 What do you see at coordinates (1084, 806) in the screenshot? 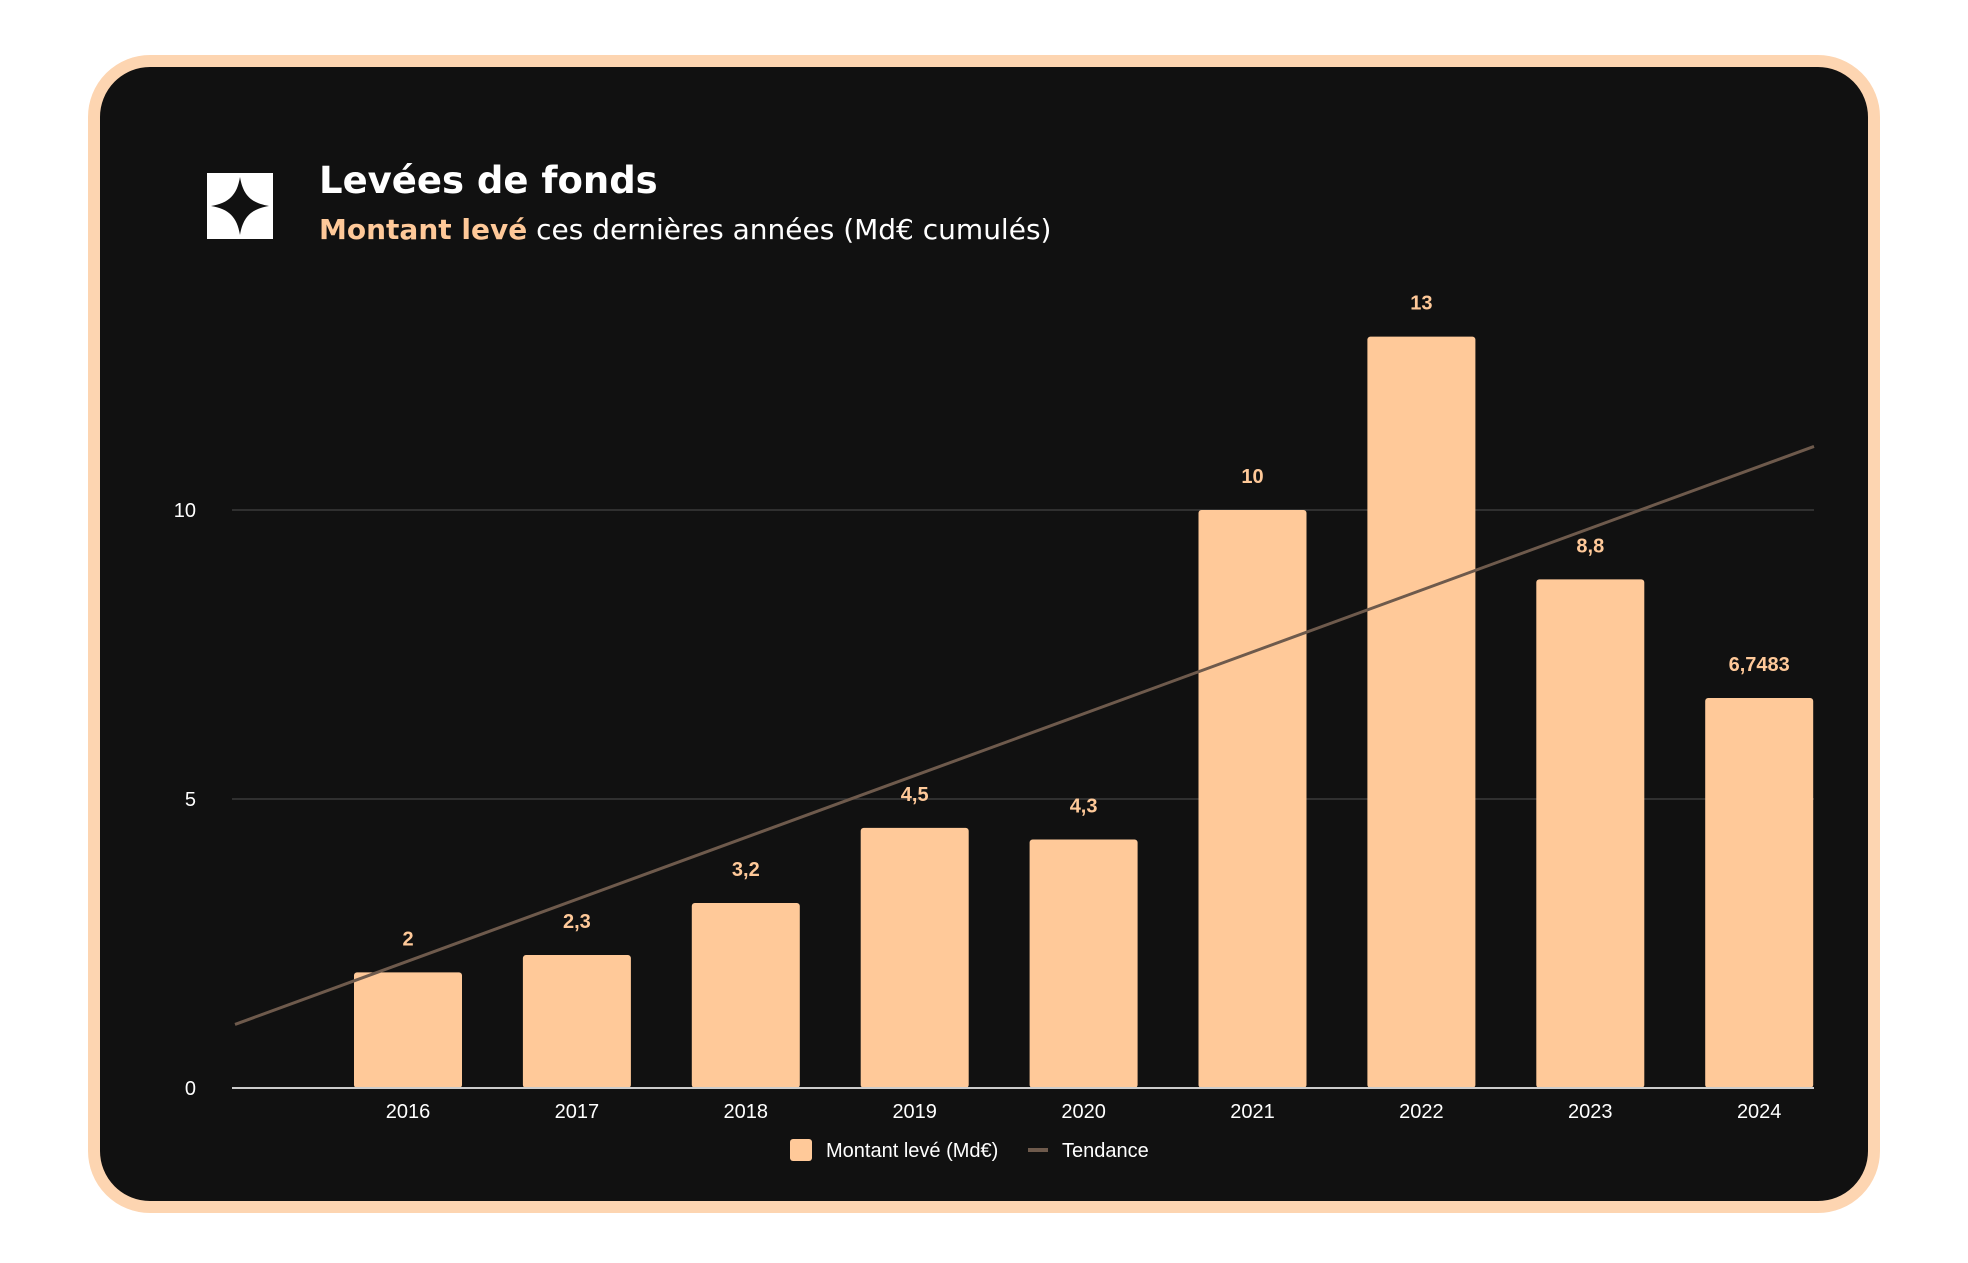
I see `data-label: 4,3` at bounding box center [1084, 806].